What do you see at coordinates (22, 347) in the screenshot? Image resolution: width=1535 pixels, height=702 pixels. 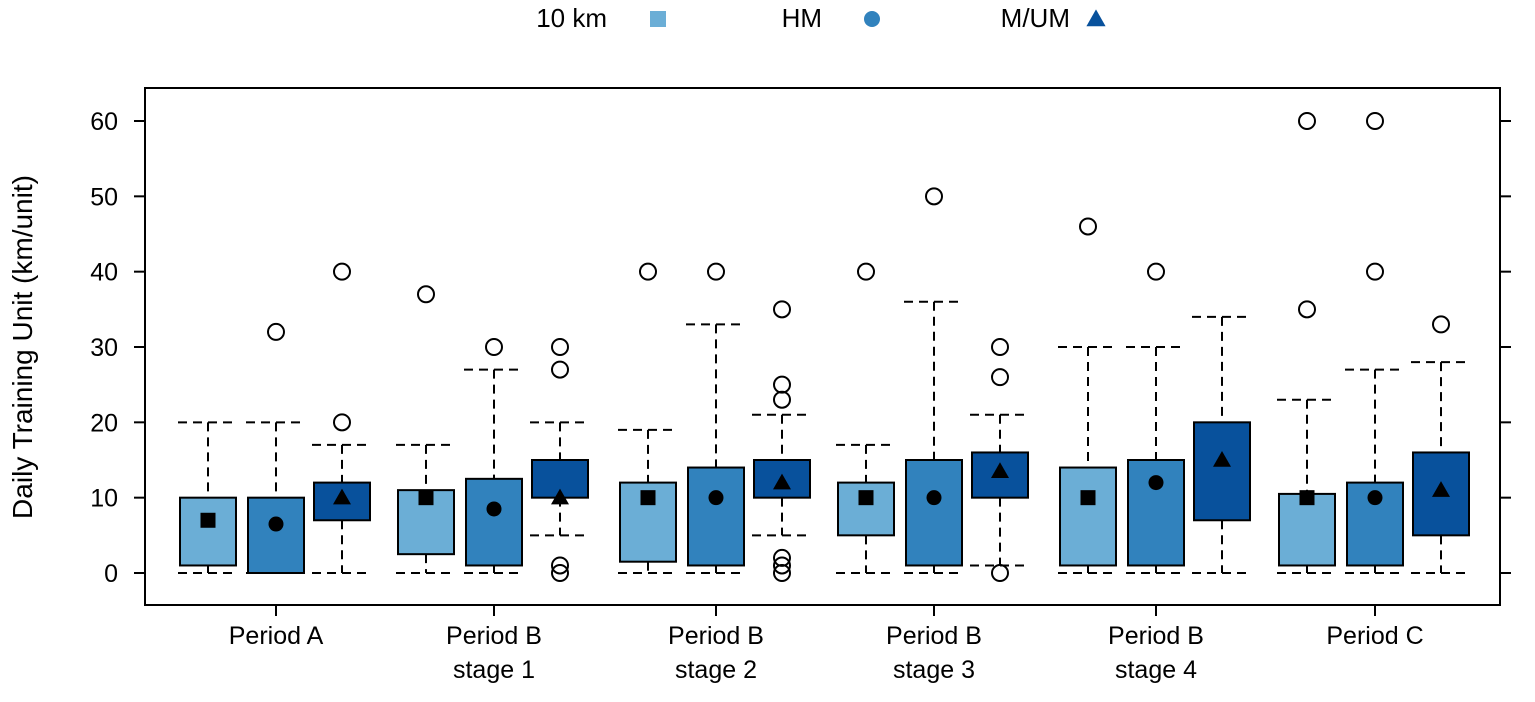 I see `y-axis-label: Daily Training Unit (km/unit)` at bounding box center [22, 347].